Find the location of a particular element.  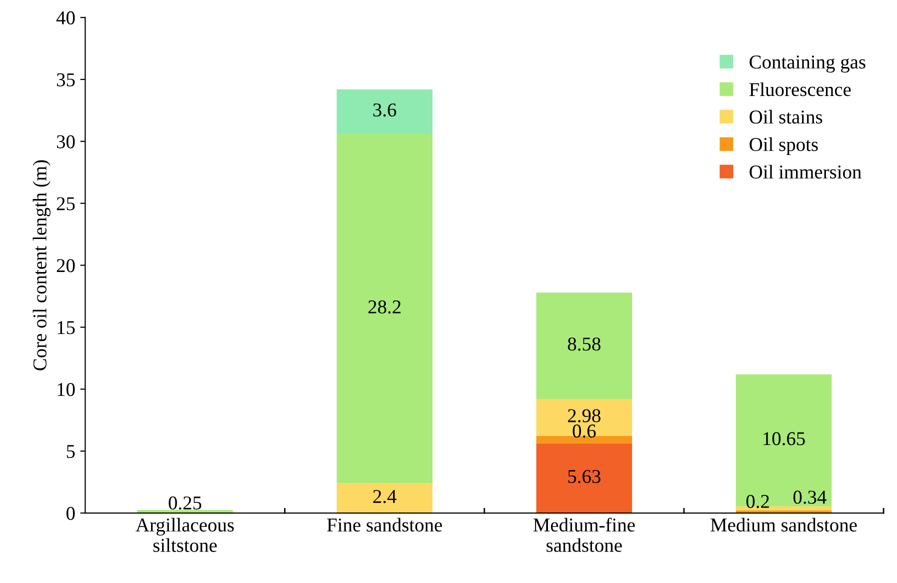

x-tick-label: Fine sandstone is located at coordinates (384, 525).